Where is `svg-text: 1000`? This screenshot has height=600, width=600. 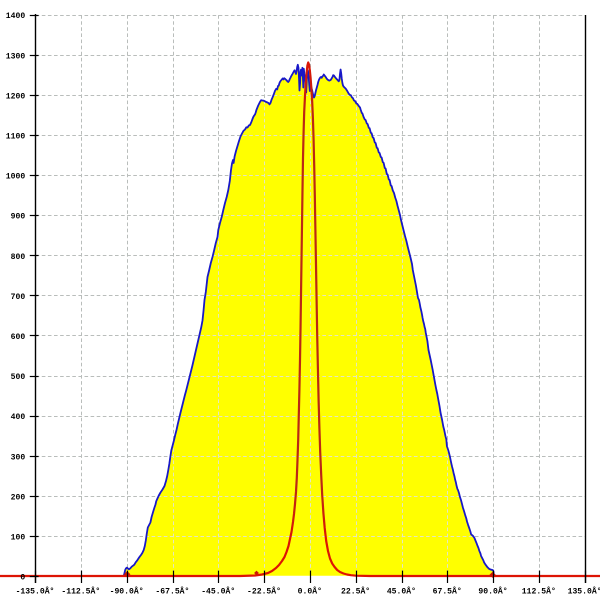
svg-text: 1000 is located at coordinates (16, 177).